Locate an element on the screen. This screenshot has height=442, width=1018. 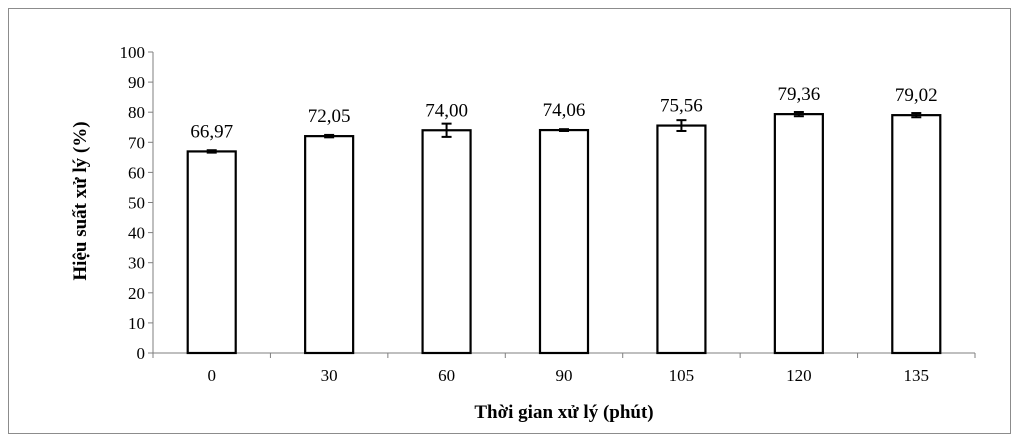
data-label: 74,06 is located at coordinates (564, 110).